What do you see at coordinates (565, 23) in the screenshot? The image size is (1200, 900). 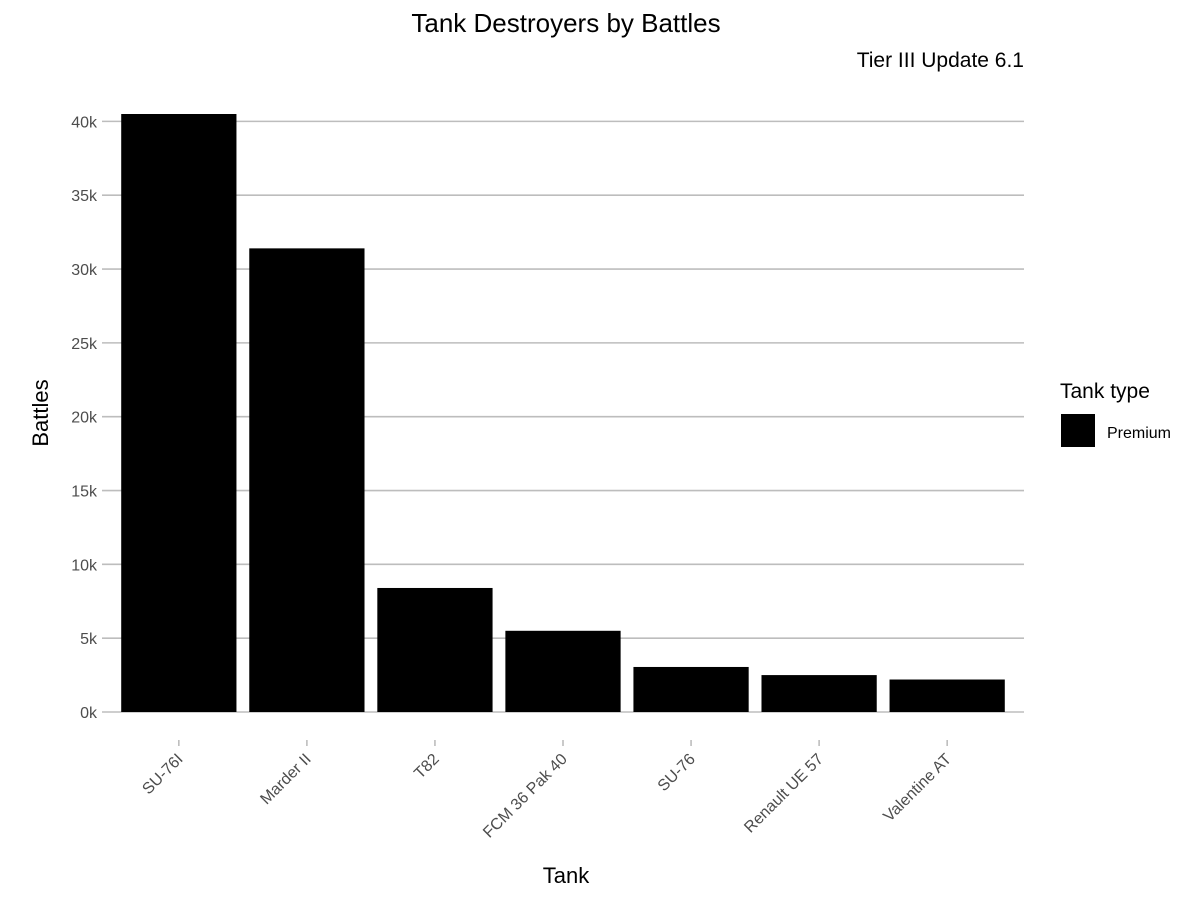 I see `chart-title: Tank Destroyers by Battles` at bounding box center [565, 23].